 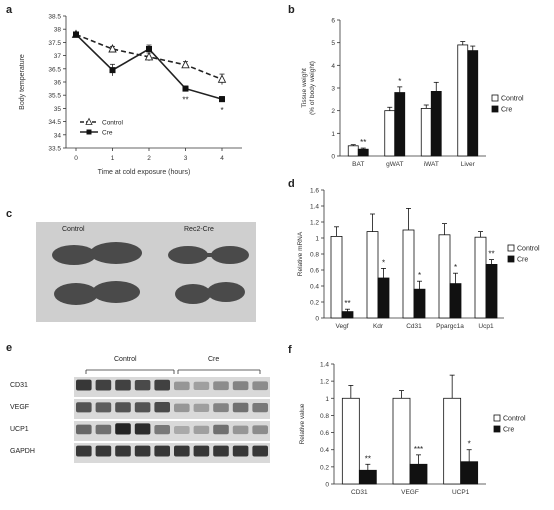 I want to click on tissue-photo: Control Rec2-Cre, so click(x=146, y=272).